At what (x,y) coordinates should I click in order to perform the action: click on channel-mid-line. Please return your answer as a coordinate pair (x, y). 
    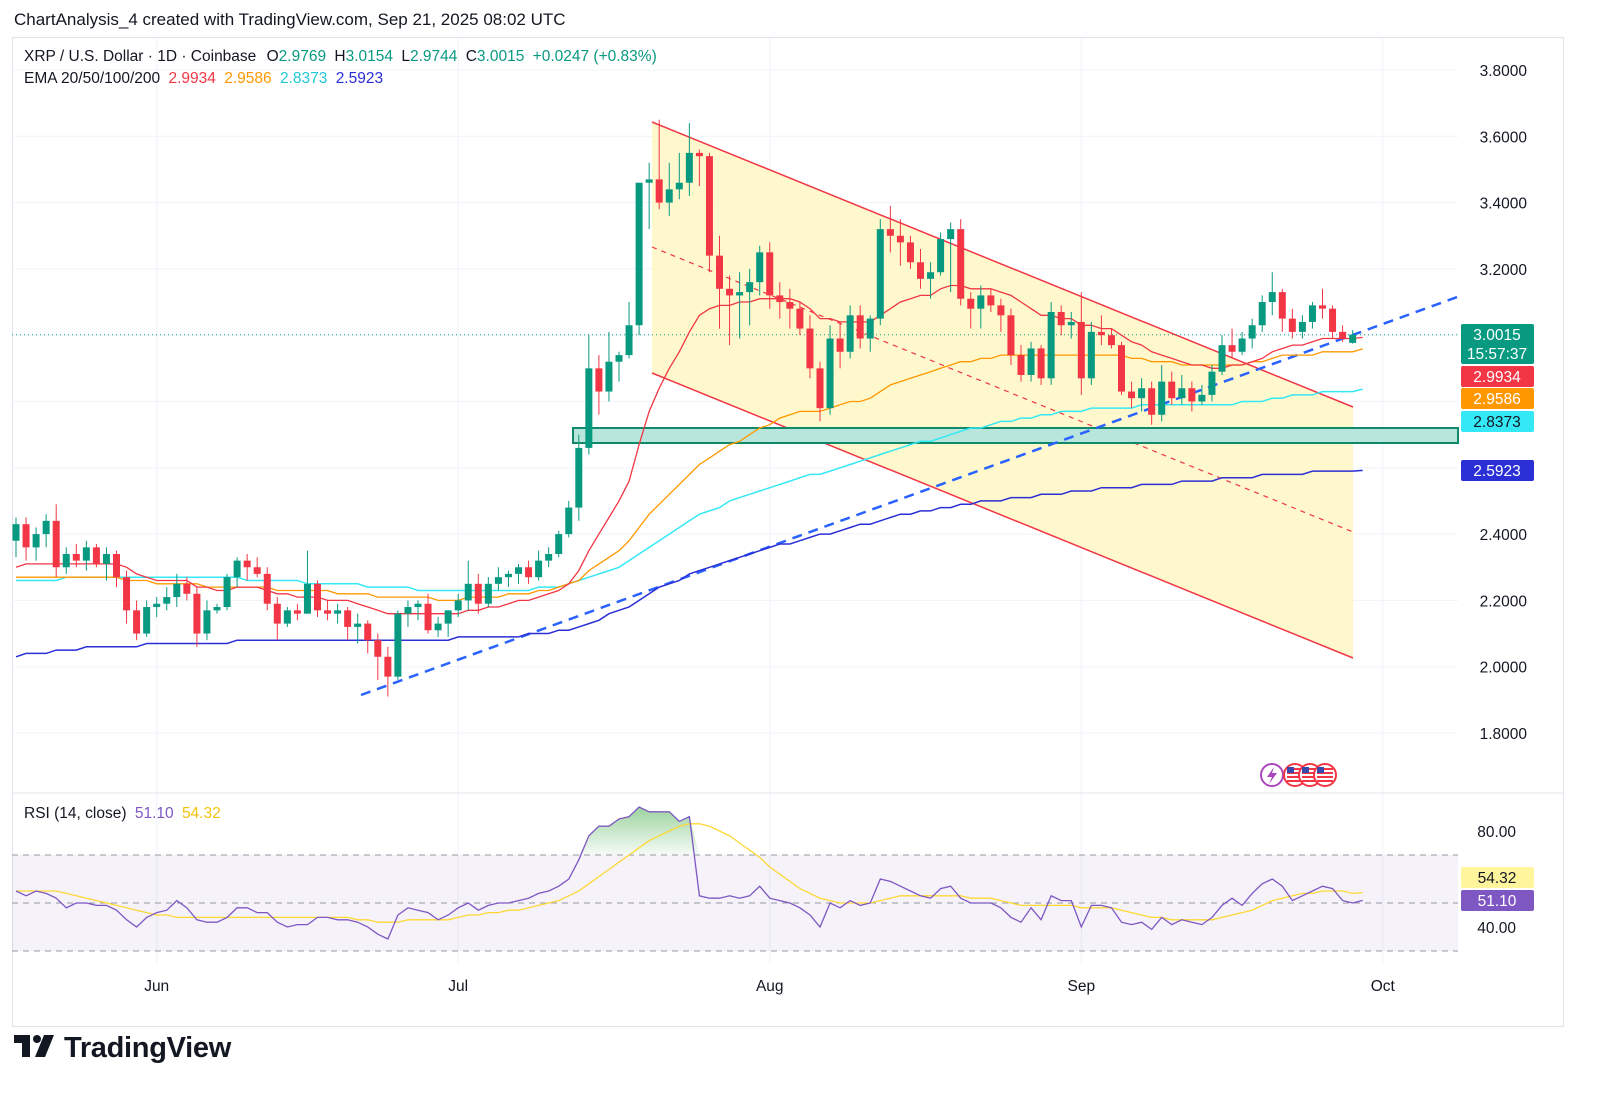
    Looking at the image, I should click on (1002, 389).